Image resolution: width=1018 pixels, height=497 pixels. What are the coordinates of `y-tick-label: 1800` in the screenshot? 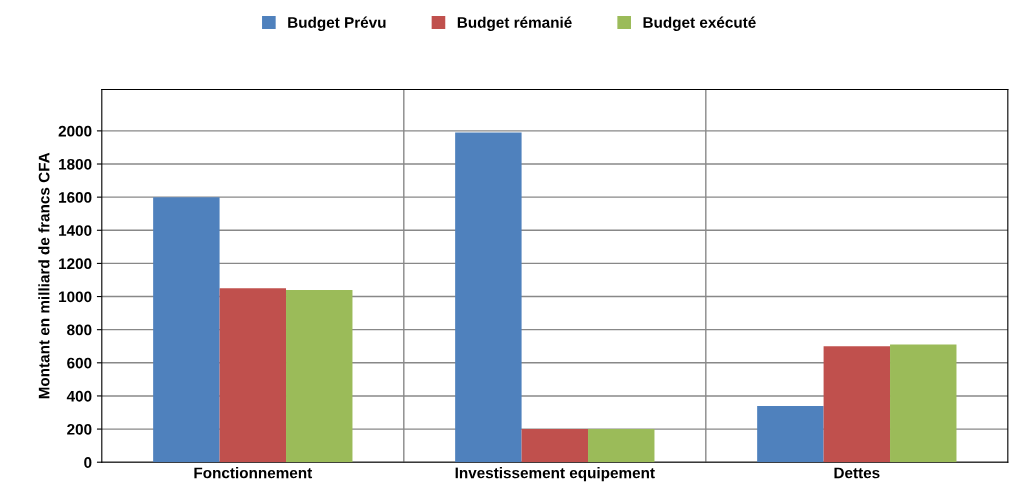 It's located at (75, 164).